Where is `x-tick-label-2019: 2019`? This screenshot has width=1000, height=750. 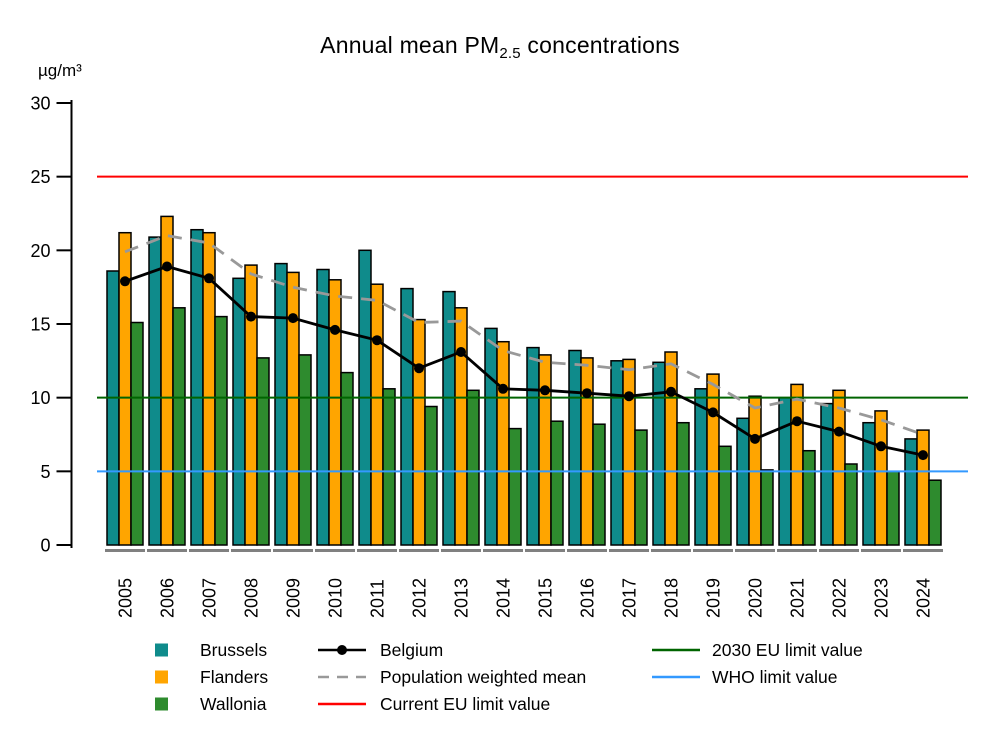 x-tick-label-2019: 2019 is located at coordinates (714, 598).